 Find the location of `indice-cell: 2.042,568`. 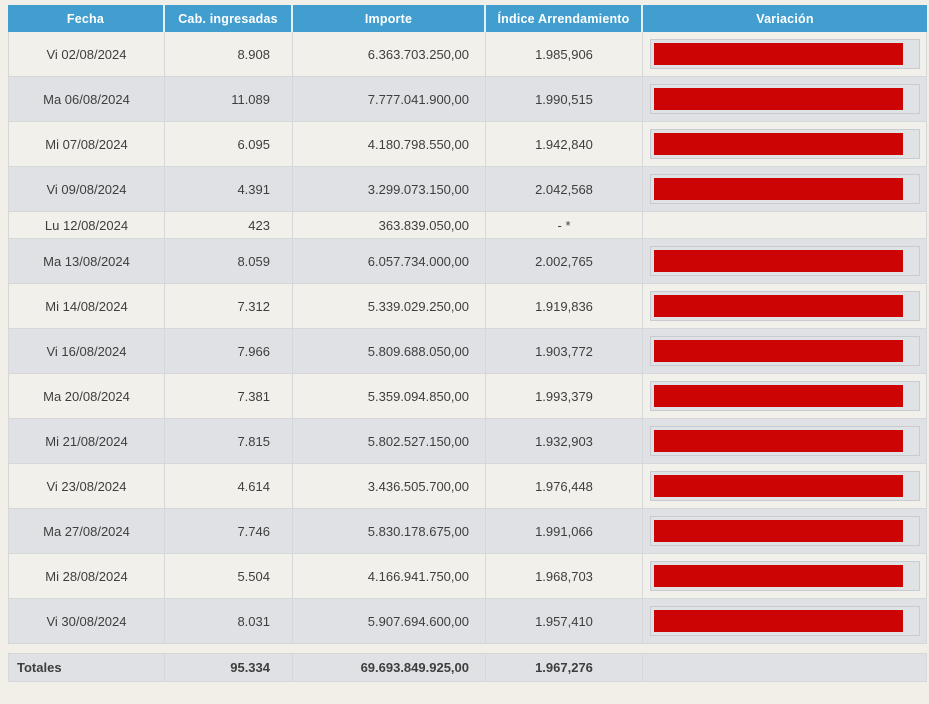

indice-cell: 2.042,568 is located at coordinates (563, 189).